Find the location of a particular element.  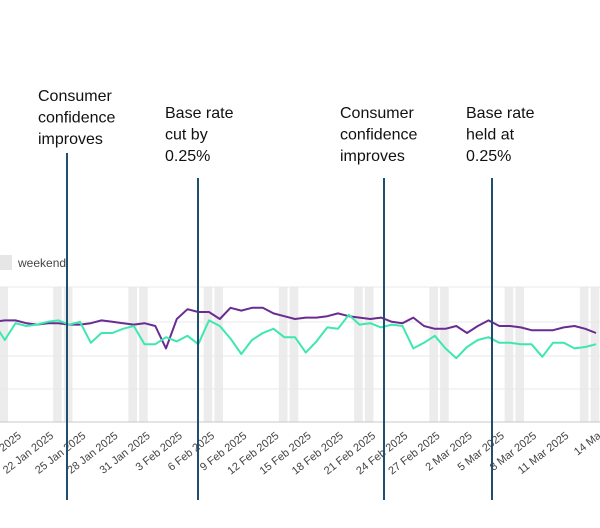

annotation-text-0-2: improves is located at coordinates (70, 139).